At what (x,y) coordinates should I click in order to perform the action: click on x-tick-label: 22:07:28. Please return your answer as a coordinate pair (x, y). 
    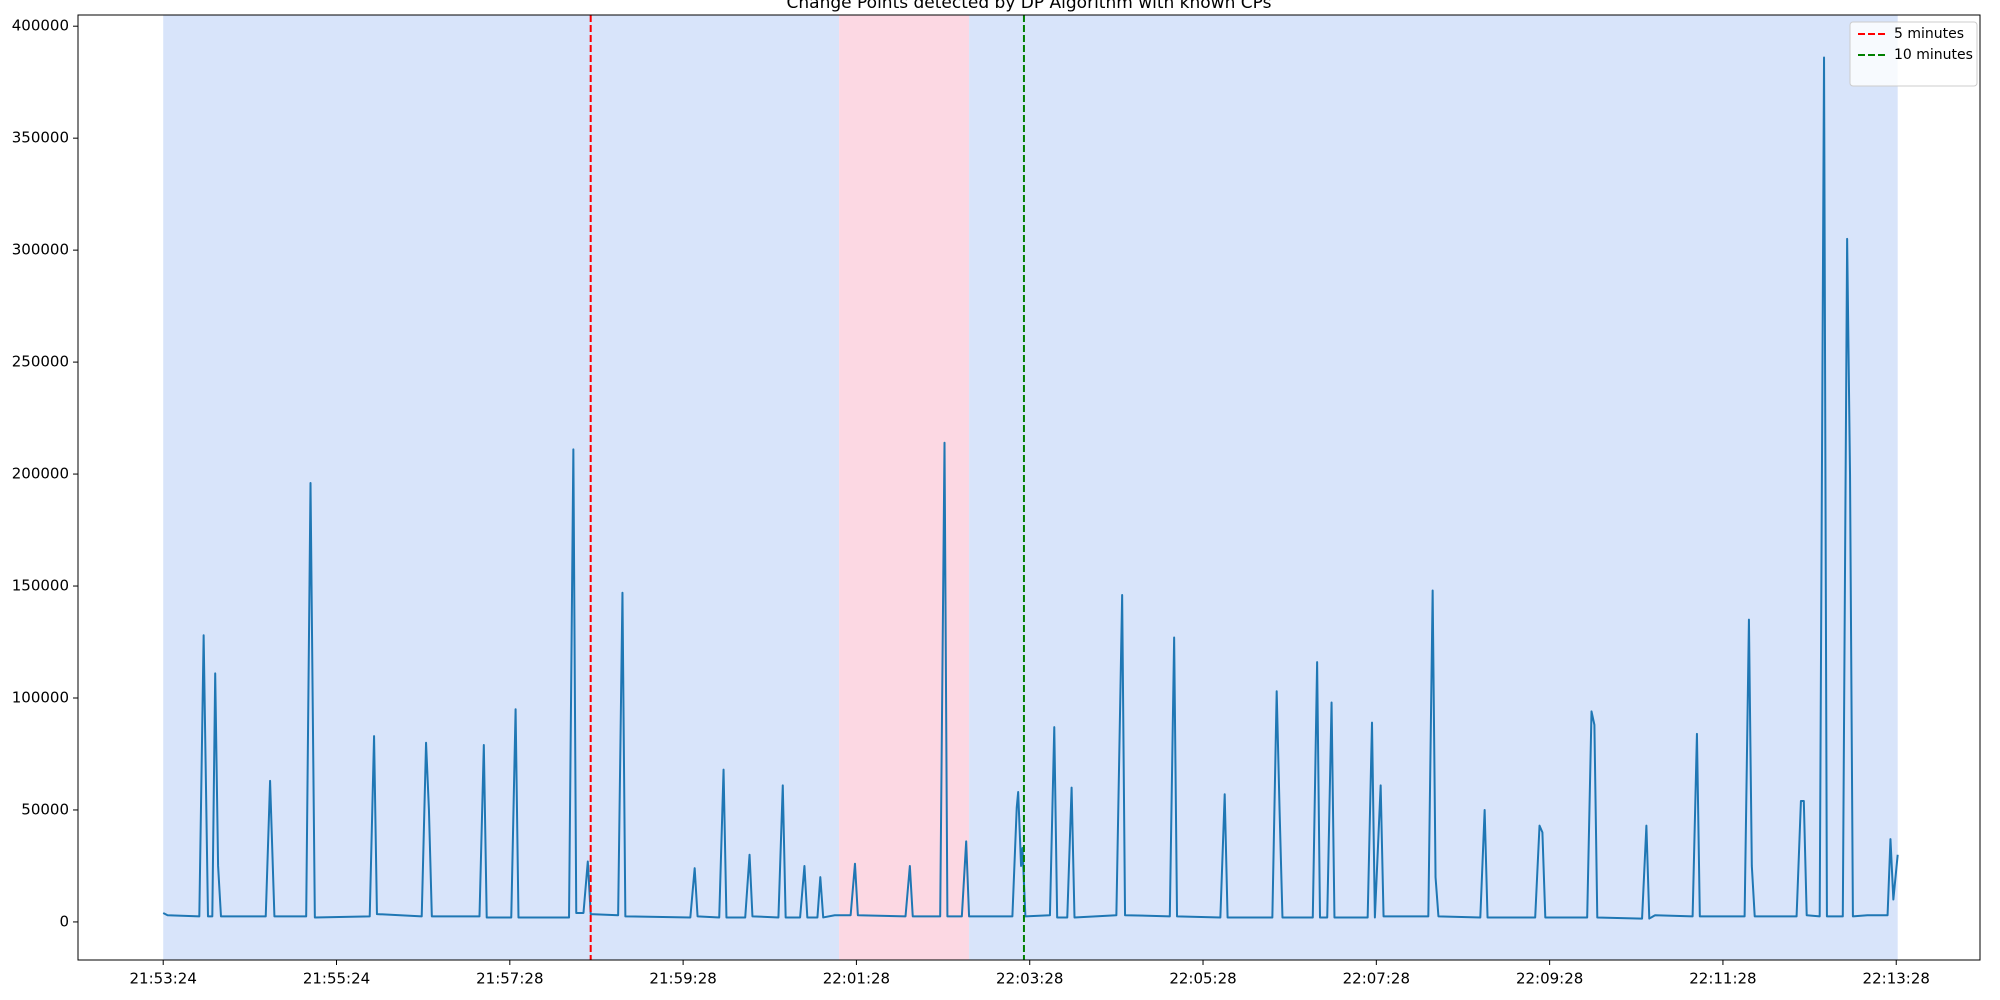
    Looking at the image, I should click on (1376, 979).